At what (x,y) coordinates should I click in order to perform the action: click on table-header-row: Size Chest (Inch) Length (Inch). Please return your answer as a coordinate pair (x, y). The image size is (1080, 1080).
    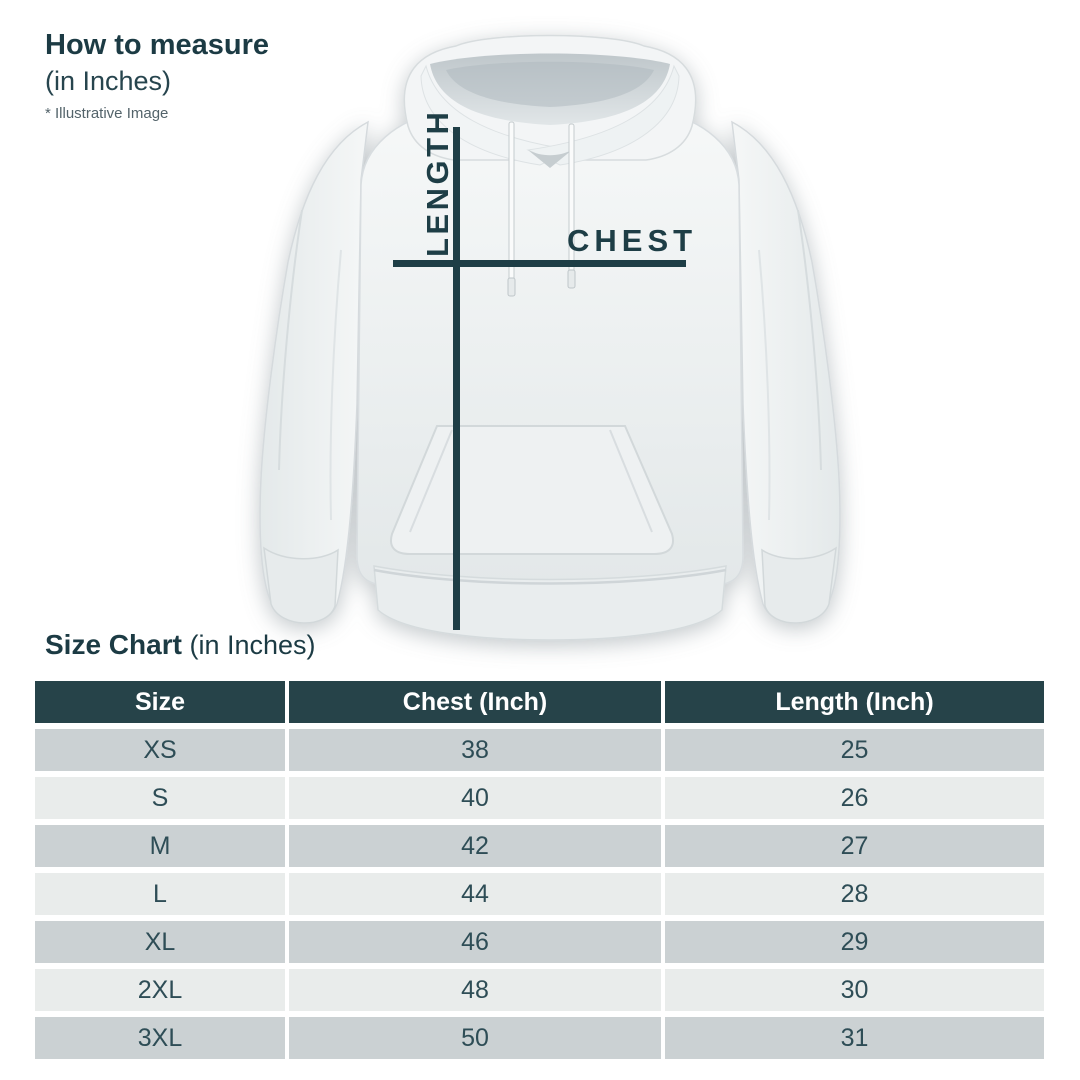
    Looking at the image, I should click on (539, 702).